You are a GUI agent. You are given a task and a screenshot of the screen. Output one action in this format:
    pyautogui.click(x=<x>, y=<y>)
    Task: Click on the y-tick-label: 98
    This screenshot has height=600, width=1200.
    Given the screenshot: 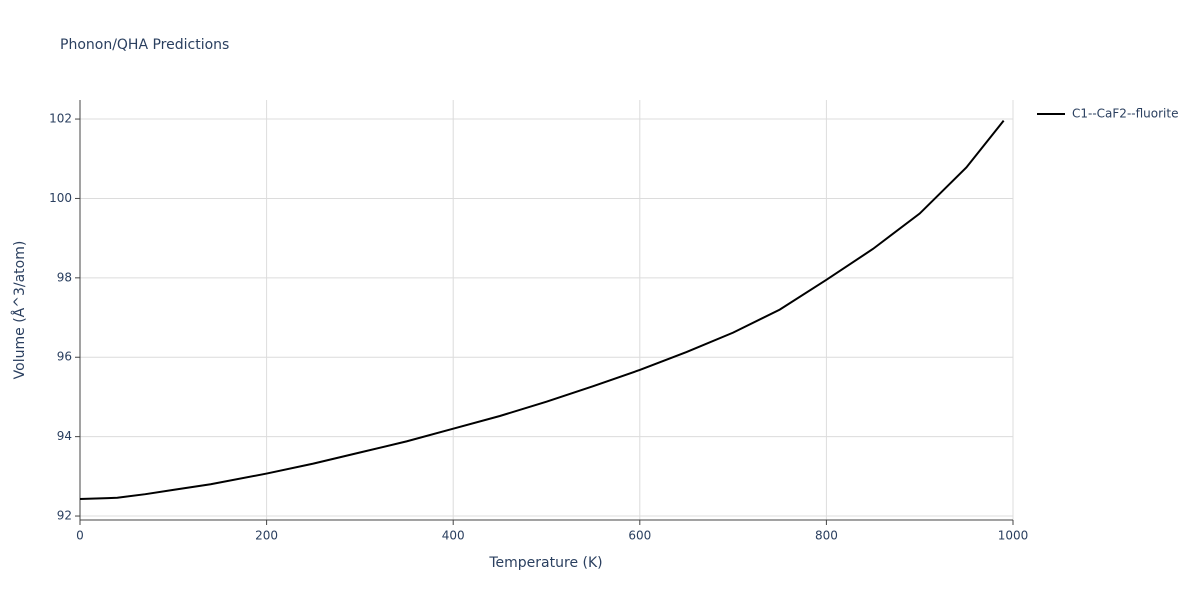 What is the action you would take?
    pyautogui.click(x=64, y=277)
    